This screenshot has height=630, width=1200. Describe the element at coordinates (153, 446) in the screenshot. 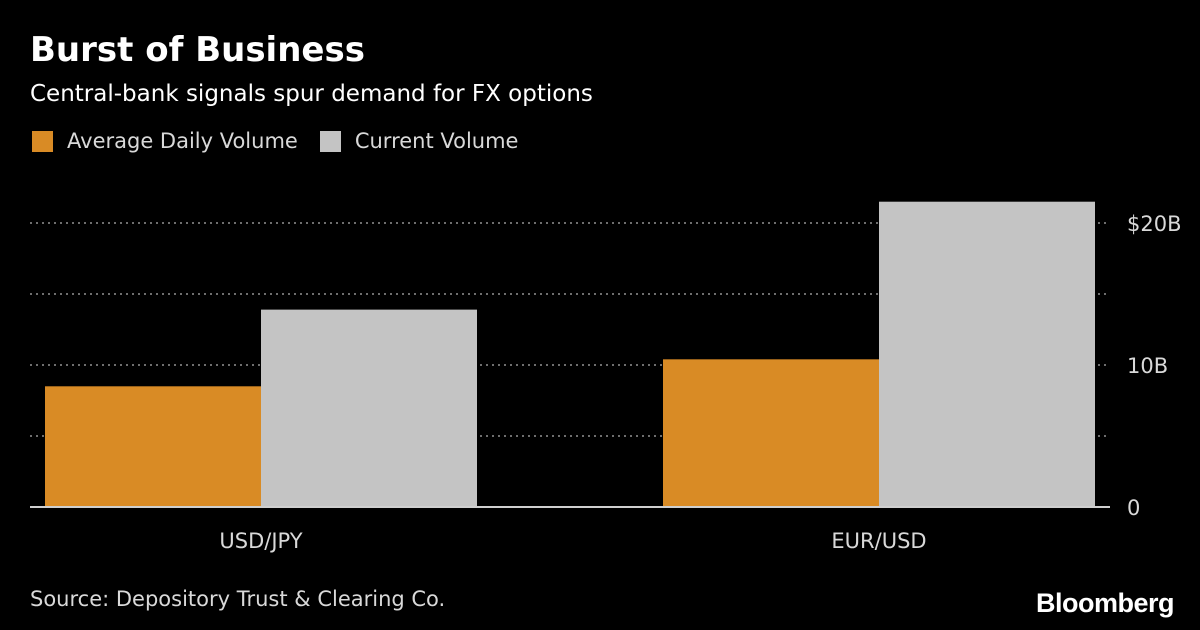

I see `bar-usd-jpy-average-daily-volume` at that location.